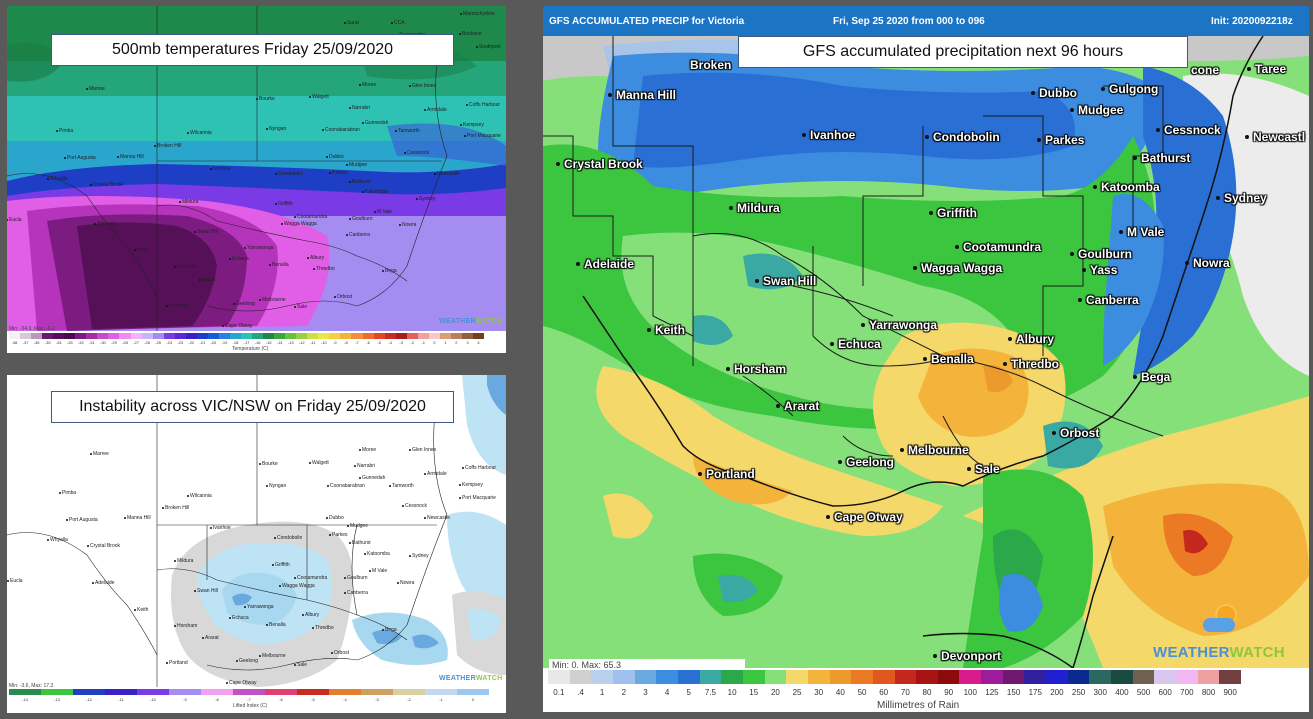  What do you see at coordinates (377, 123) in the screenshot?
I see `town-label: Gunnedah` at bounding box center [377, 123].